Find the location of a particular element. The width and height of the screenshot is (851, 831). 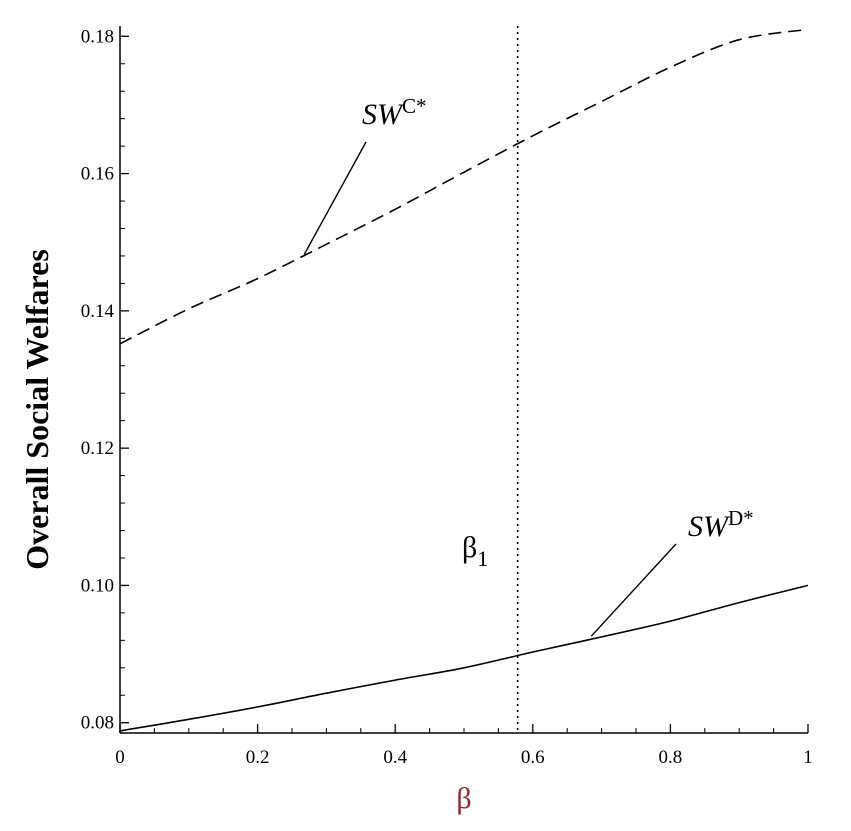

x-tick-label: 0.4 is located at coordinates (395, 757).